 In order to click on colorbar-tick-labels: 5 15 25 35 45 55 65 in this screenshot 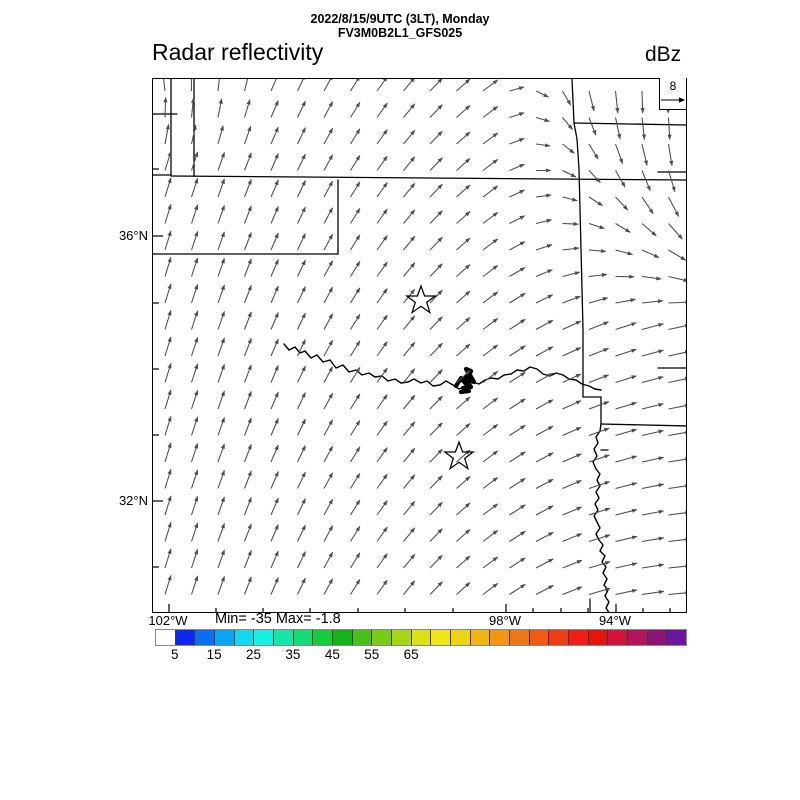, I will do `click(421, 656)`.